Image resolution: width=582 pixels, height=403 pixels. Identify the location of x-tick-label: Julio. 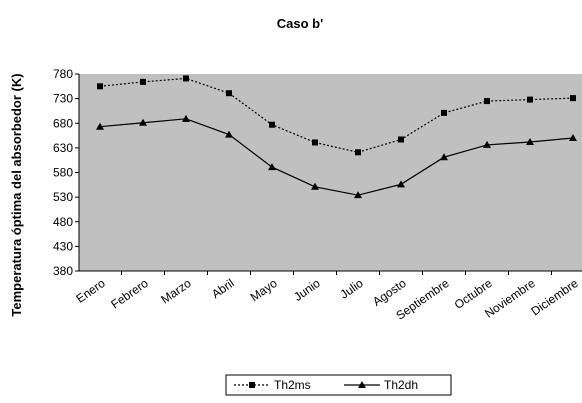
(351, 289).